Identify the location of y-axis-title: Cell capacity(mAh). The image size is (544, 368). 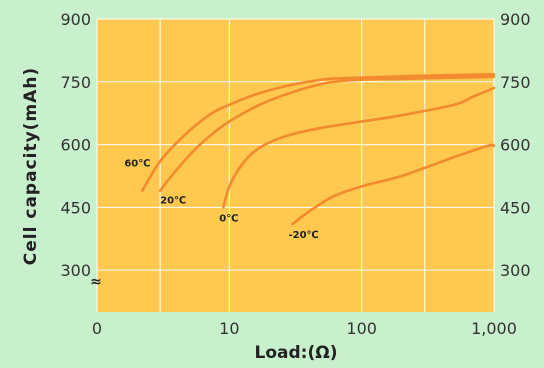
(31, 166).